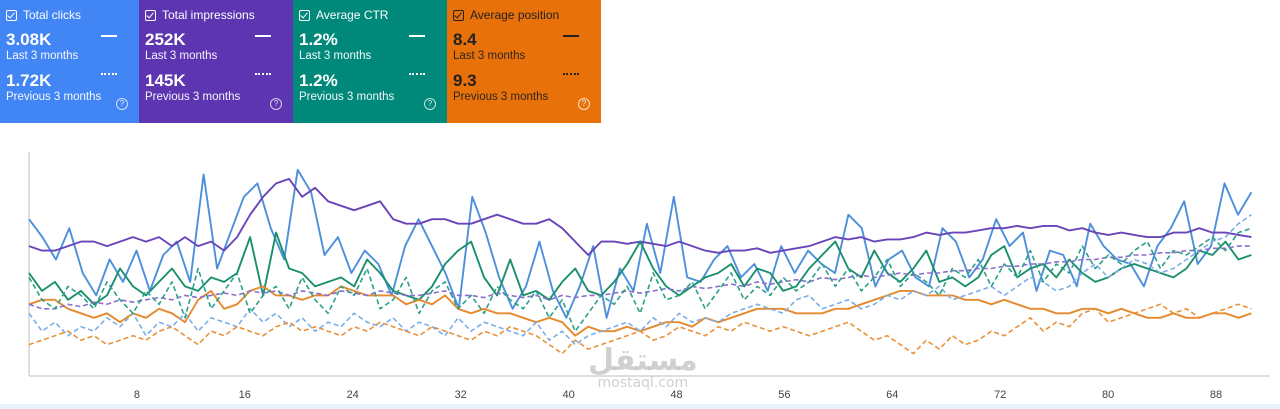  What do you see at coordinates (465, 39) in the screenshot?
I see `card-value: 8.4` at bounding box center [465, 39].